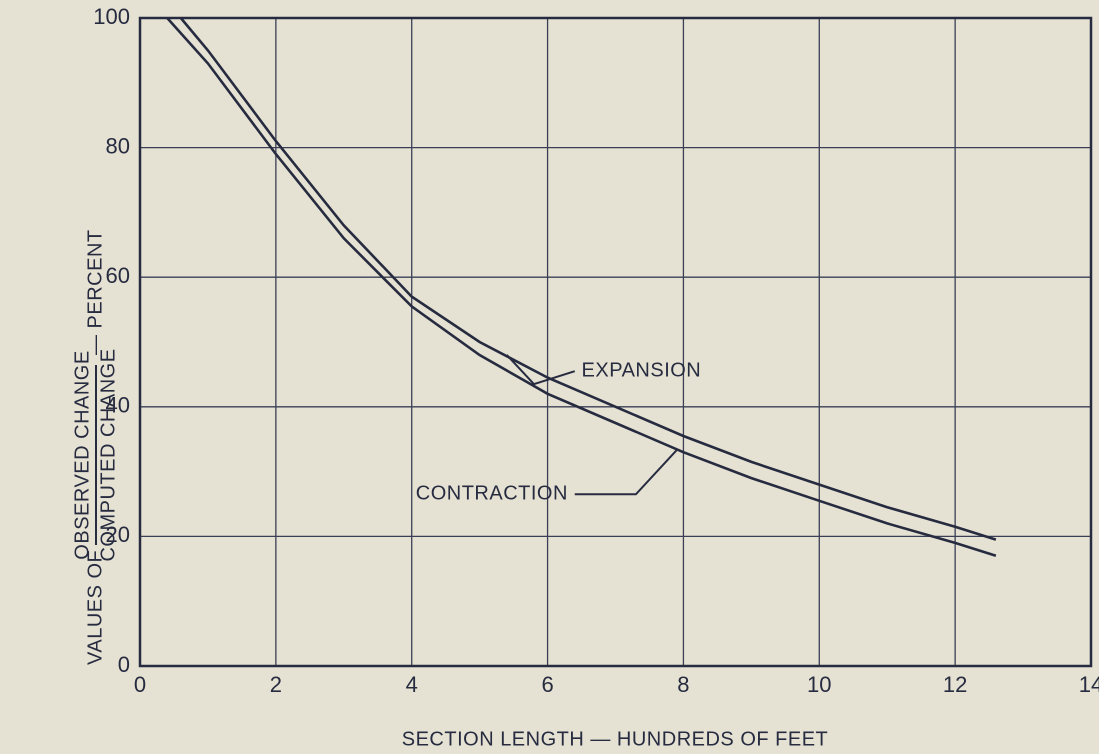  What do you see at coordinates (1089, 684) in the screenshot?
I see `x-tick-label: 14` at bounding box center [1089, 684].